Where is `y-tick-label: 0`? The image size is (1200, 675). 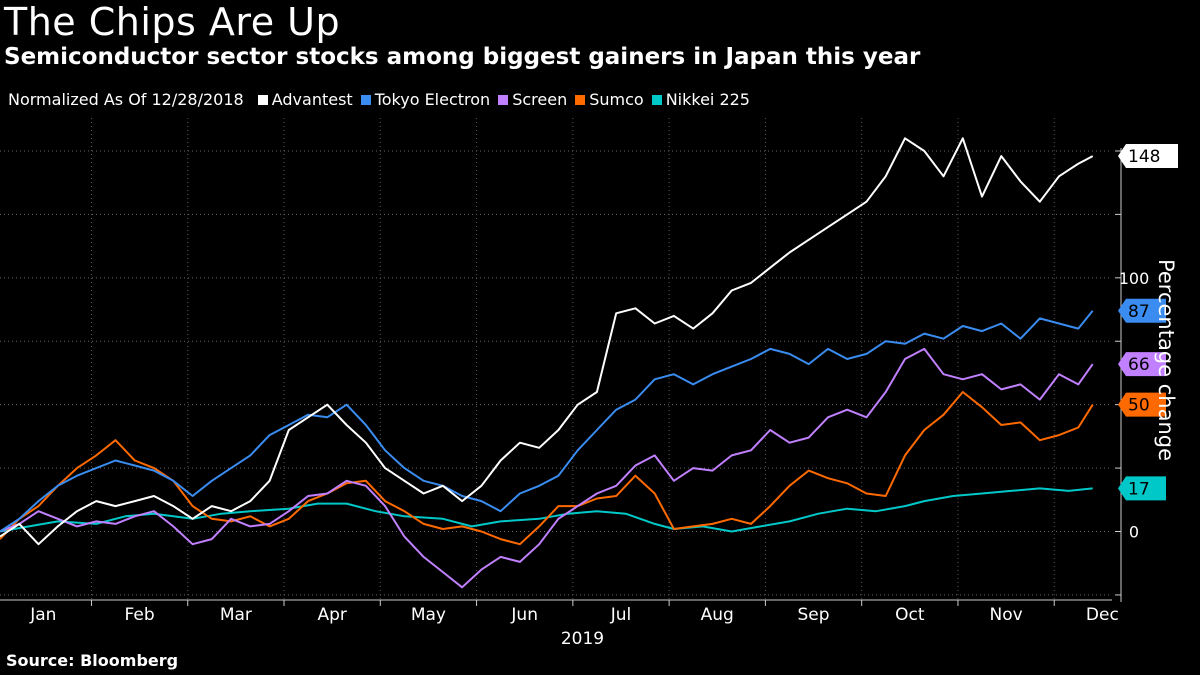
y-tick-label: 0 is located at coordinates (1134, 532).